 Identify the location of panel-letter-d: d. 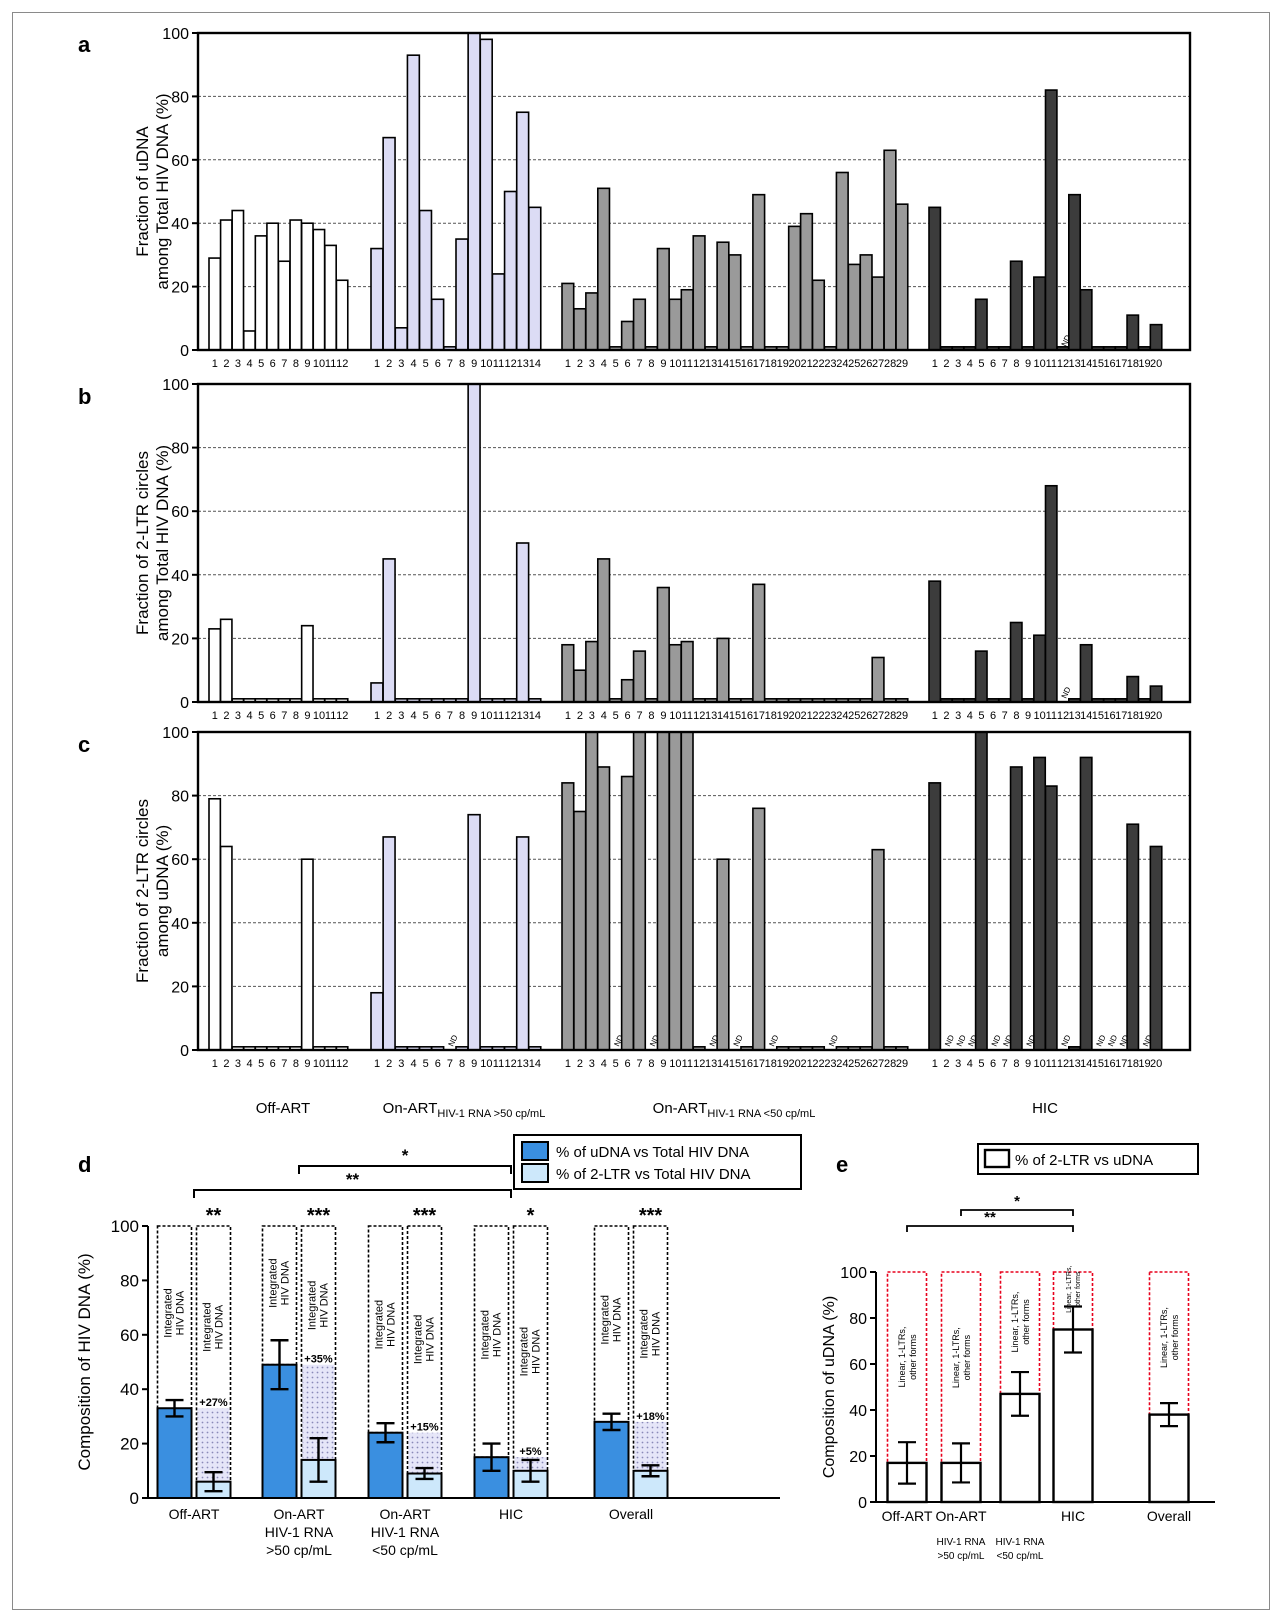
(84, 1164).